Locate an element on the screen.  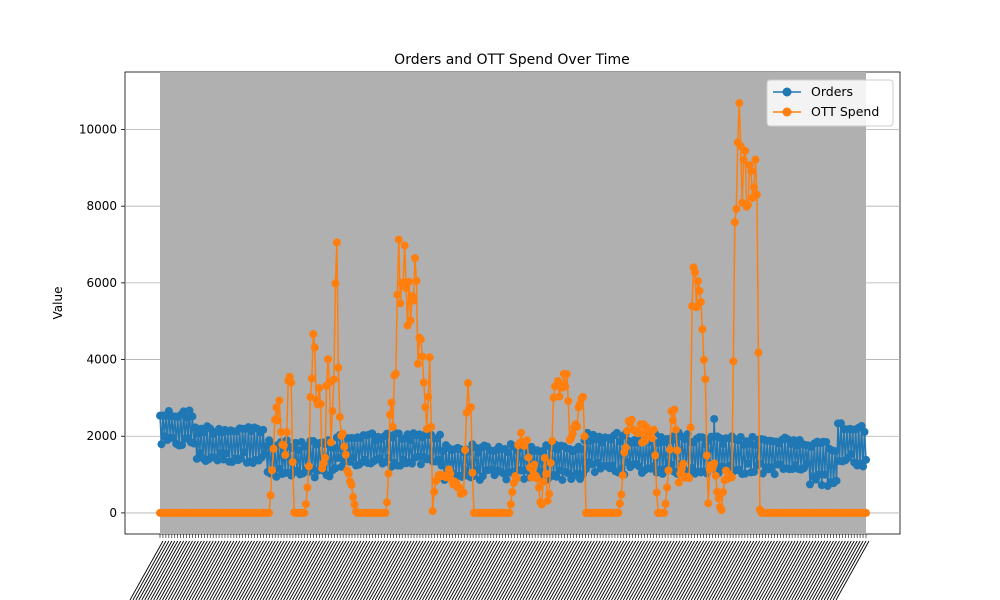
y-tick-label: 2000 is located at coordinates (101, 436).